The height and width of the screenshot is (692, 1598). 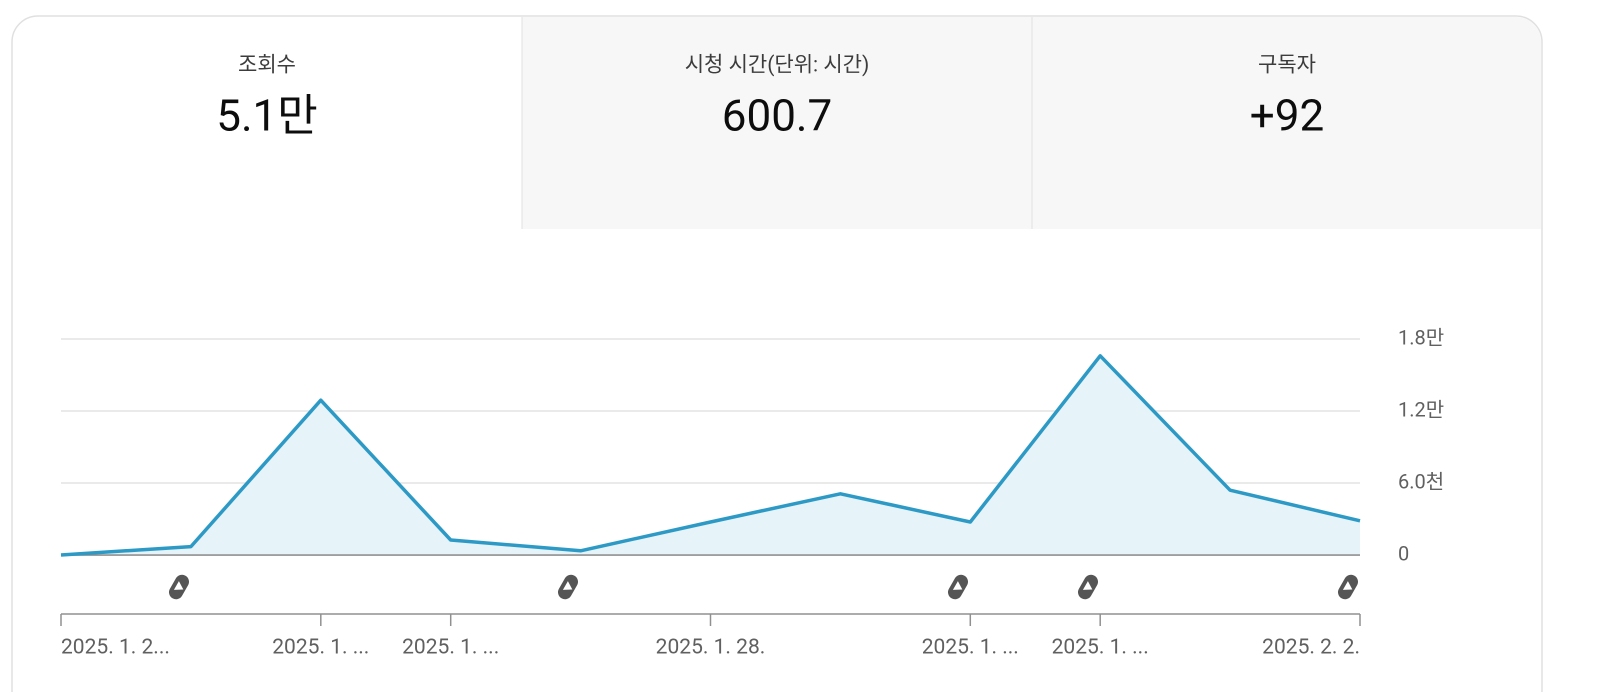 I want to click on tab-value: 5.1만, so click(x=267, y=116).